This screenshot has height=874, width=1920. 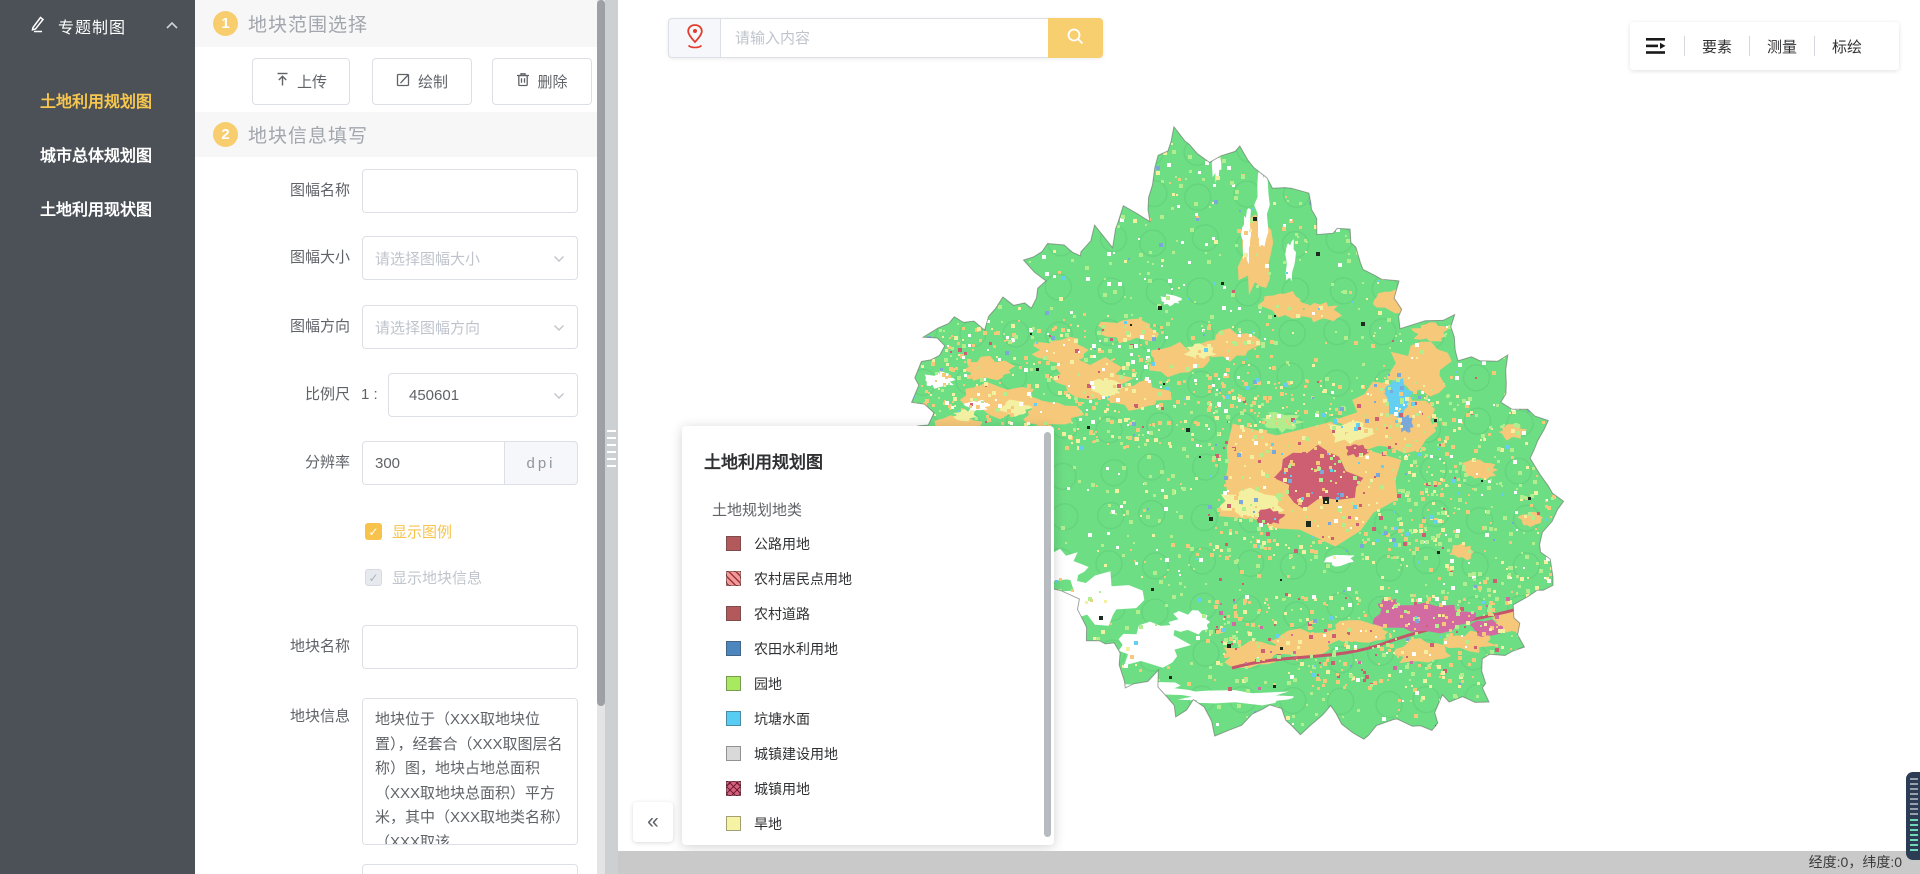 I want to click on sheet-size-row: 图幅大小 请选择图幅大小, so click(x=397, y=258).